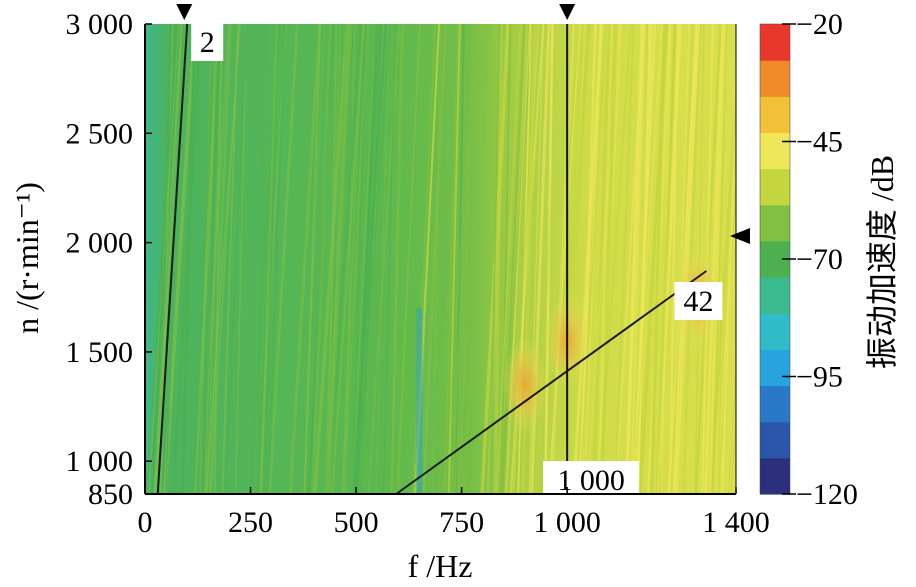 Image resolution: width=916 pixels, height=587 pixels. I want to click on x-axis-title: f /Hz, so click(440, 566).